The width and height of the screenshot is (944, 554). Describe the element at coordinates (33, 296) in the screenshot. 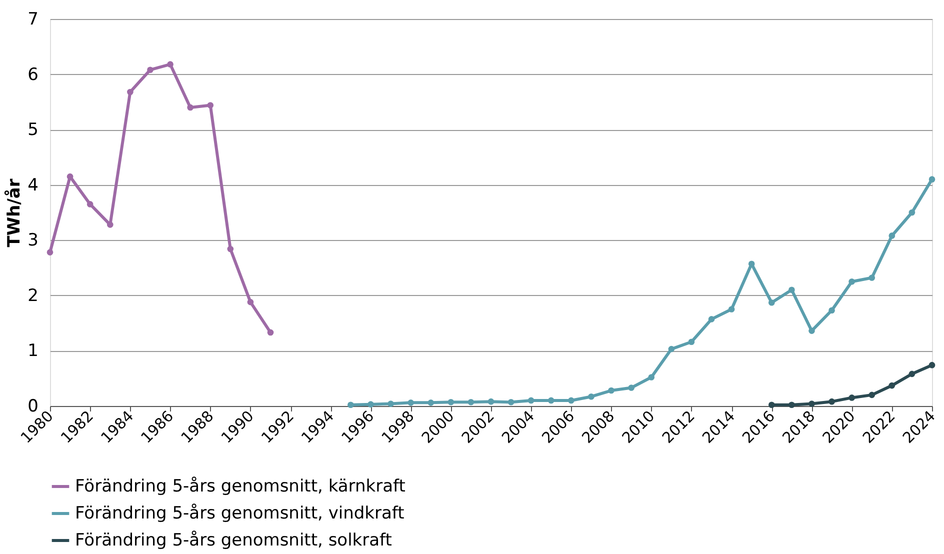

I see `y-tick-label: 2` at that location.